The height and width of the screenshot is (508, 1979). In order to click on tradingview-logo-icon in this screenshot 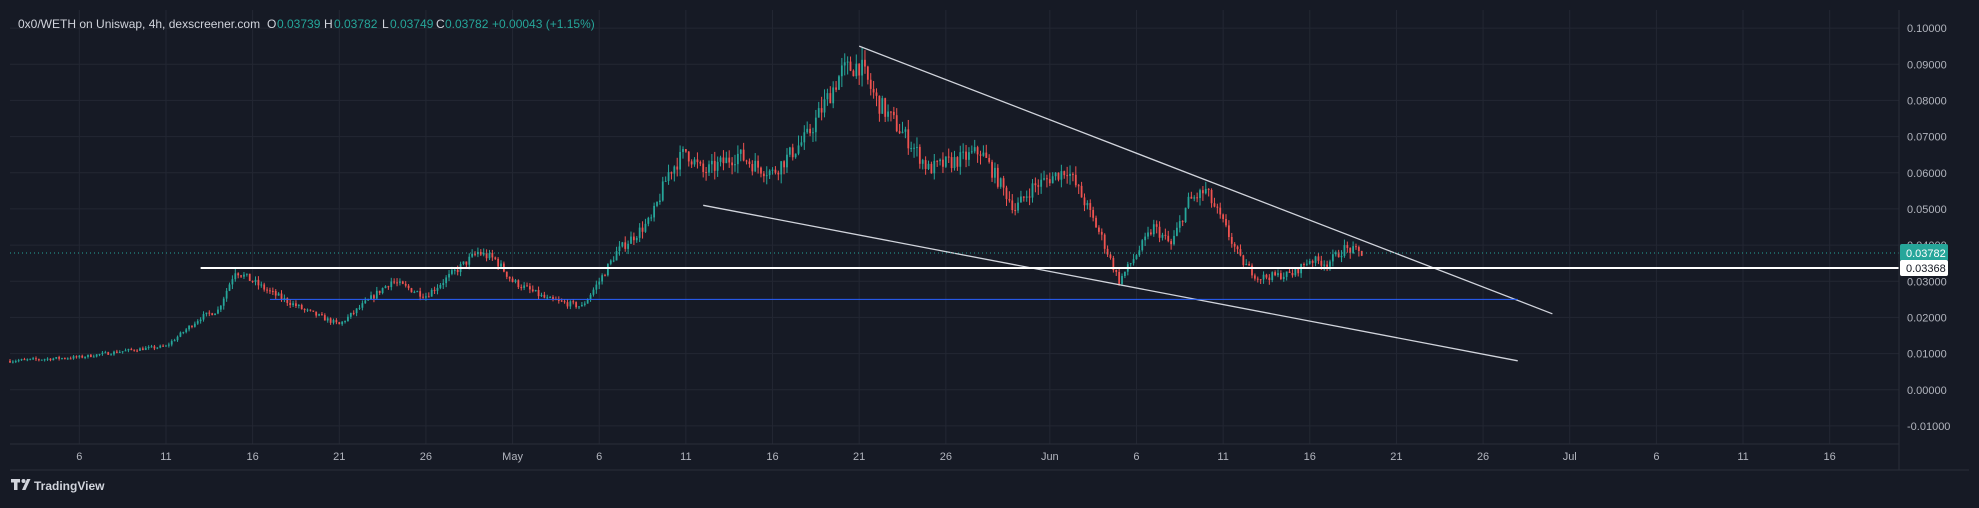, I will do `click(21, 484)`.